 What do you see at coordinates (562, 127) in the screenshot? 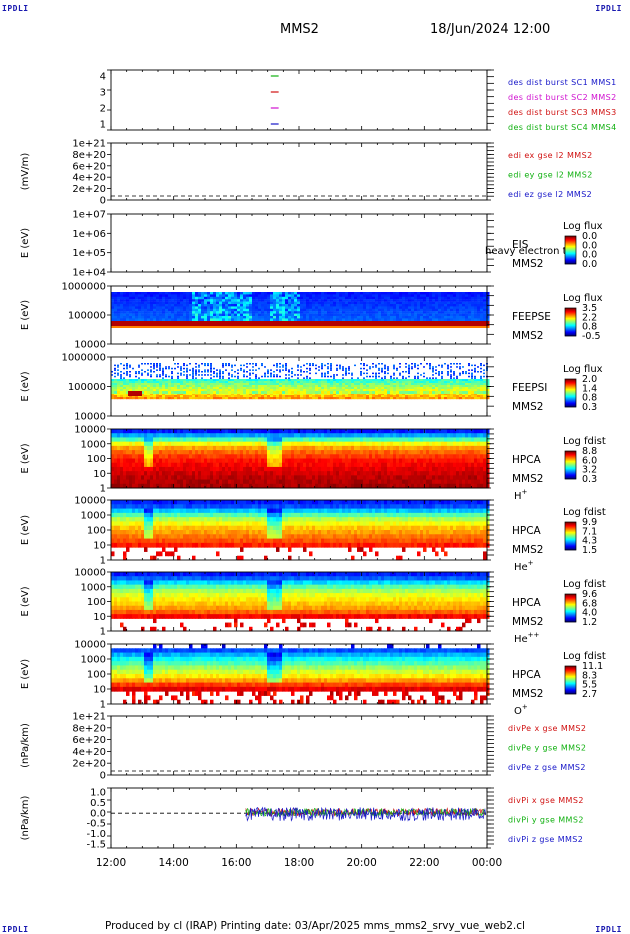
I see `panel-dist-burst-legend: des dist burst SC4 MMS4` at bounding box center [562, 127].